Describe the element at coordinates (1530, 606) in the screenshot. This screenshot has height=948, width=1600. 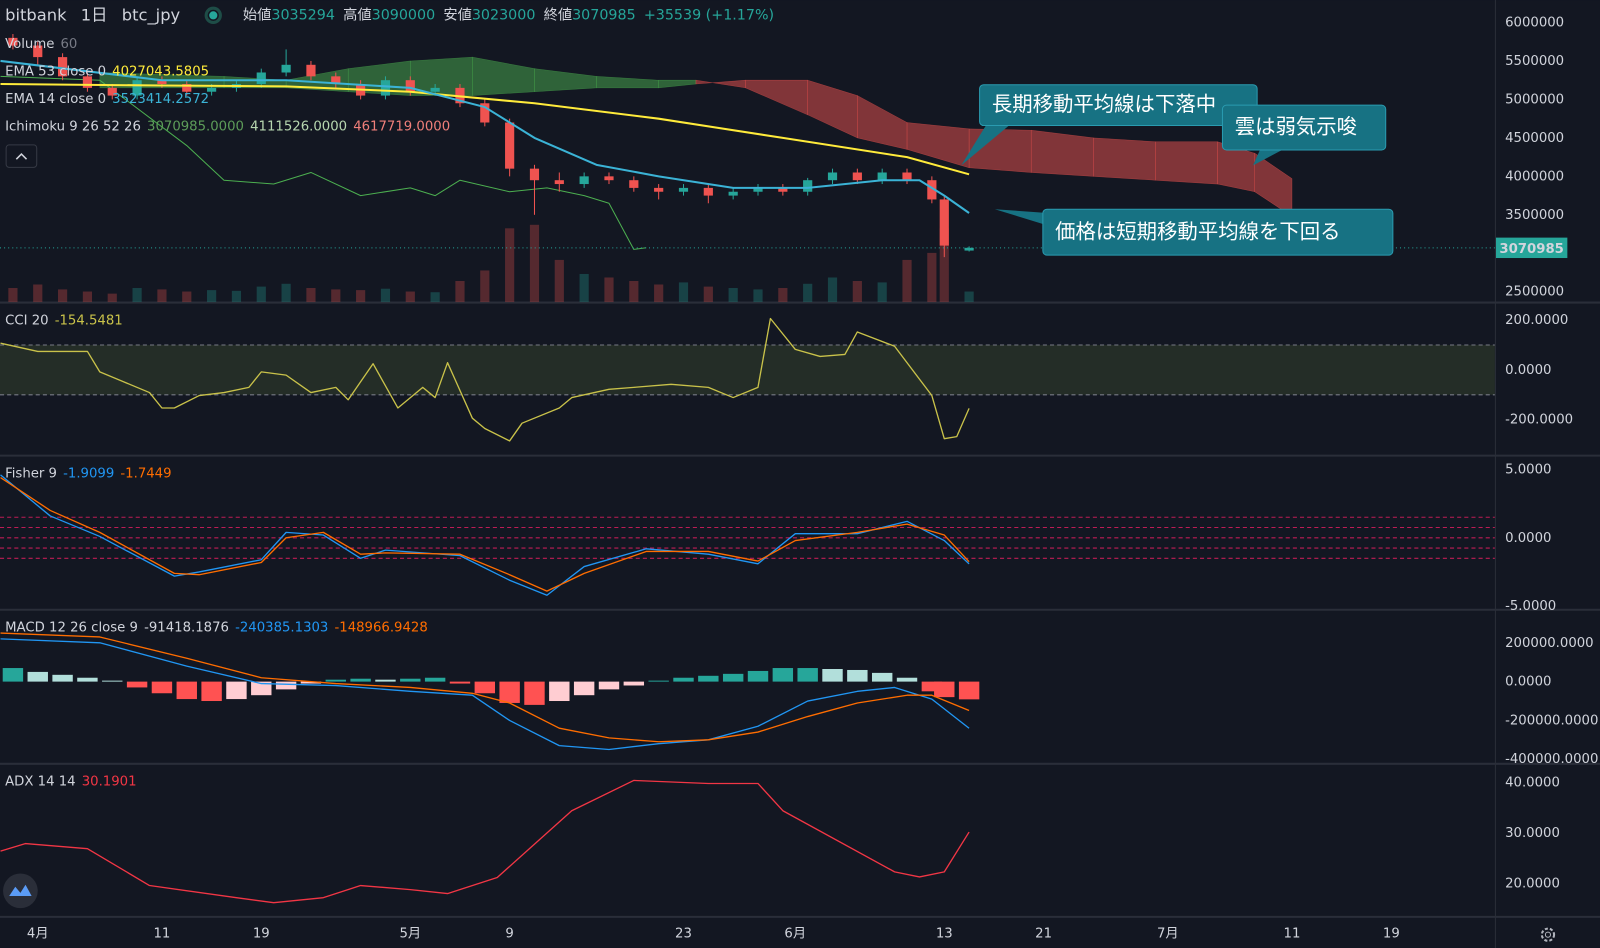
I see `y-tick-label: -5.0000` at that location.